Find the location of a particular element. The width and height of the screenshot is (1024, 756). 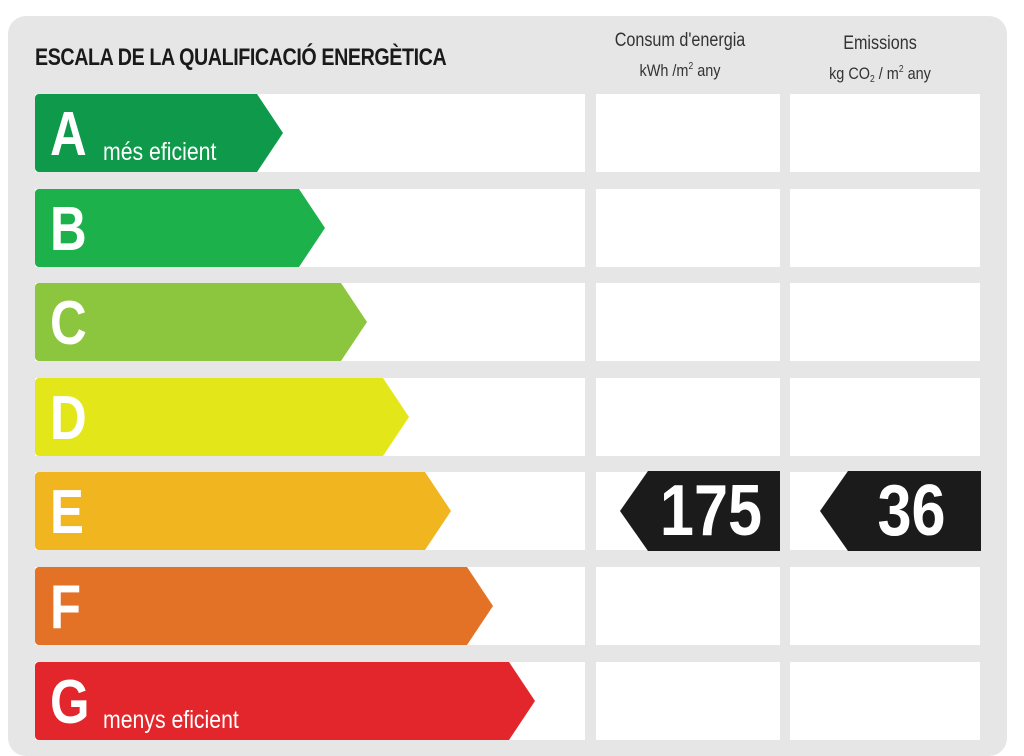

rating-letter-c: C is located at coordinates (68, 323).